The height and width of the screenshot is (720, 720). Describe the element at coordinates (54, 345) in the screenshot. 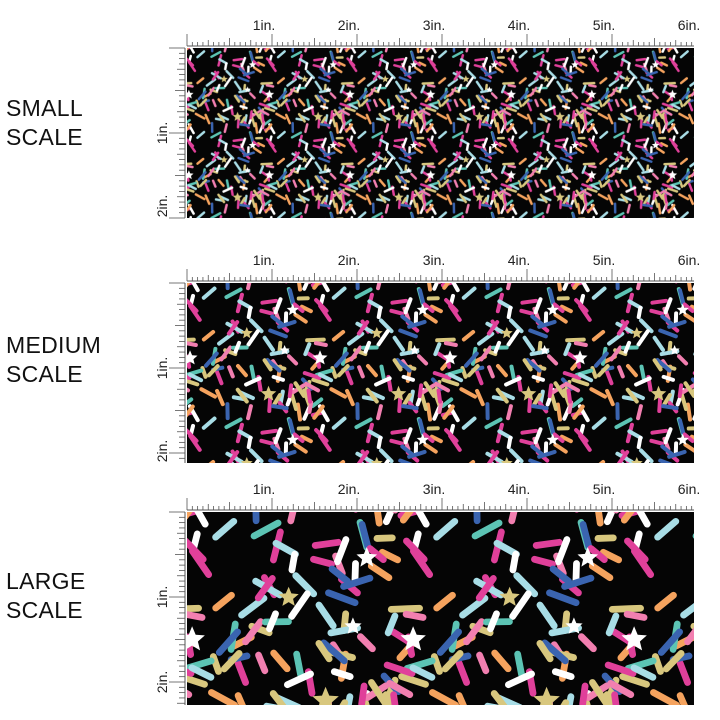

I see `label-line: MEDIUM` at that location.